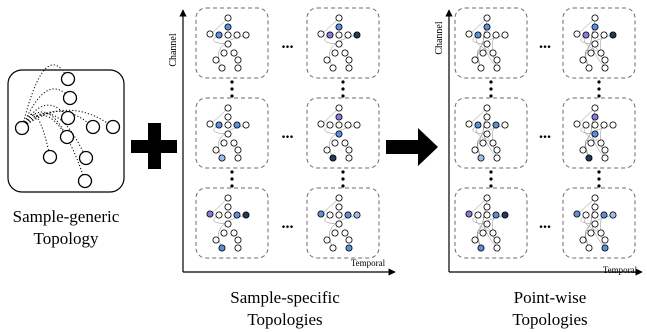 This screenshot has height=332, width=647. What do you see at coordinates (550, 297) in the screenshot?
I see `caption-line: Point-wise` at bounding box center [550, 297].